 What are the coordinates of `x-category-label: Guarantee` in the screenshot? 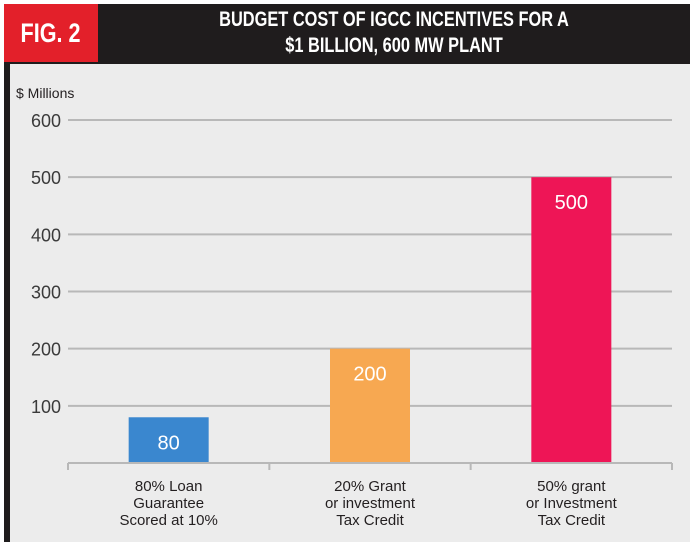 It's located at (168, 503).